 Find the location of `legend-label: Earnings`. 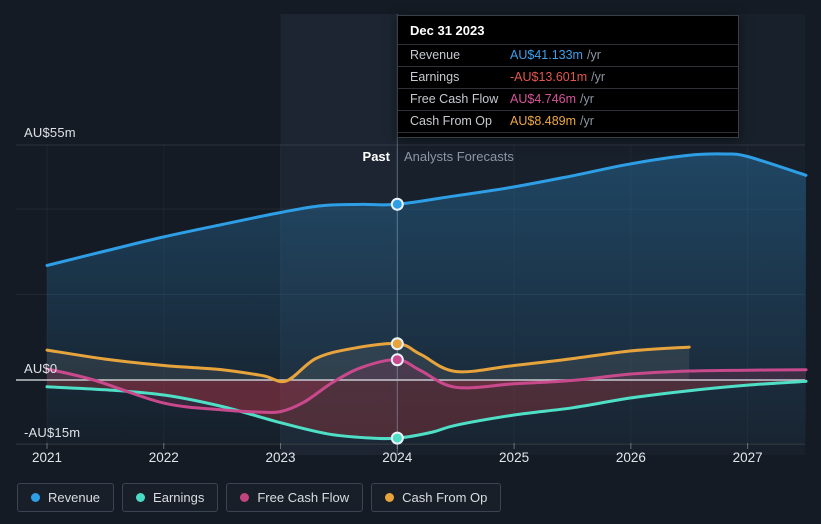

legend-label: Earnings is located at coordinates (179, 497).